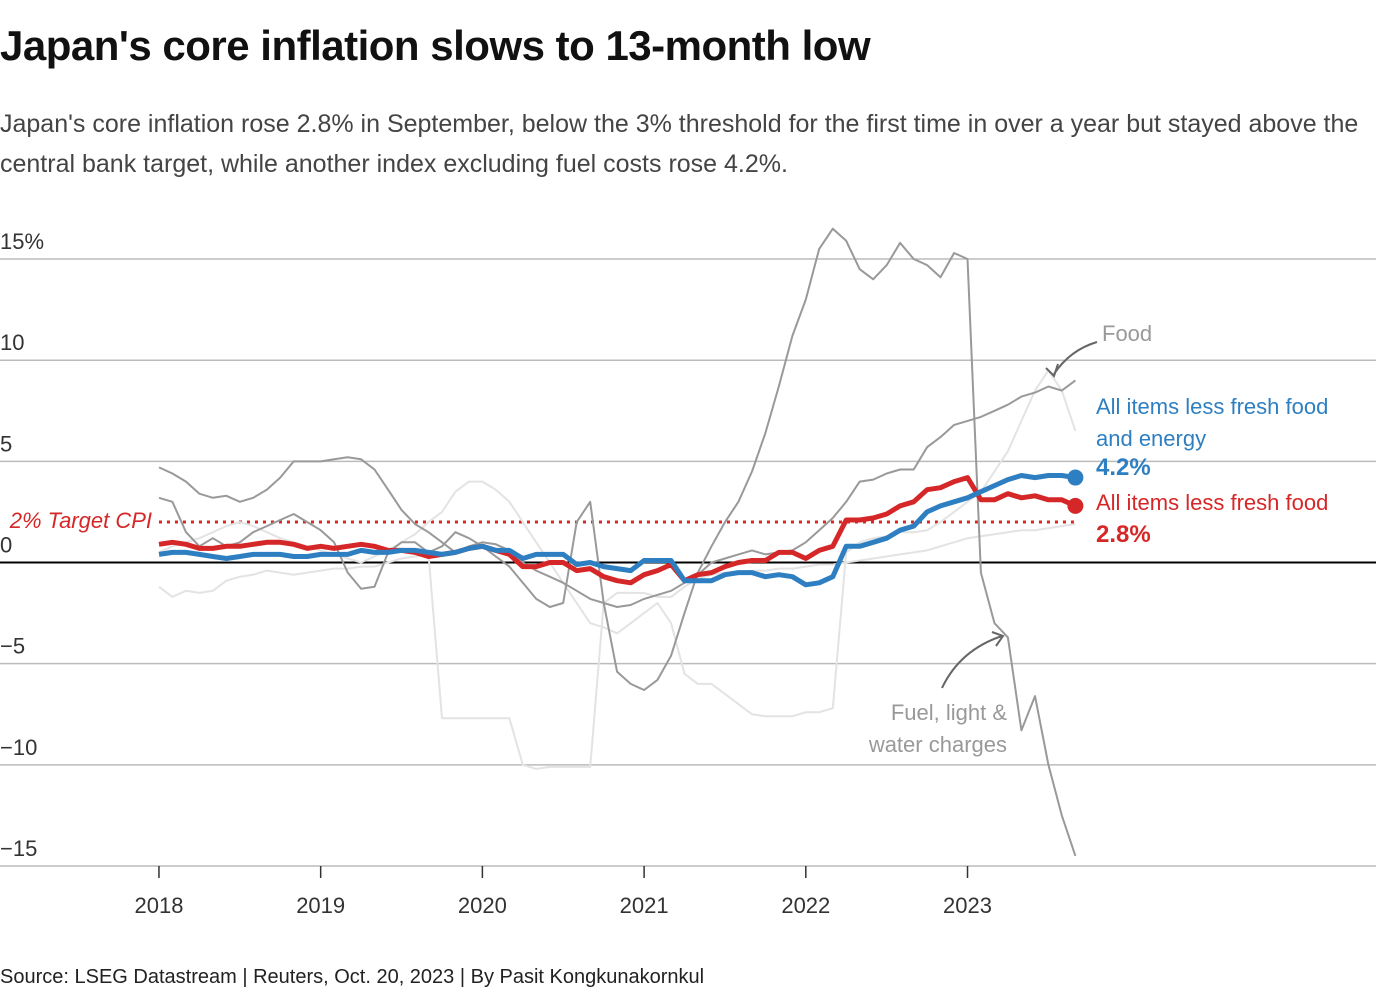 This screenshot has width=1380, height=1000. I want to click on x-tick-label: 2023, so click(967, 905).